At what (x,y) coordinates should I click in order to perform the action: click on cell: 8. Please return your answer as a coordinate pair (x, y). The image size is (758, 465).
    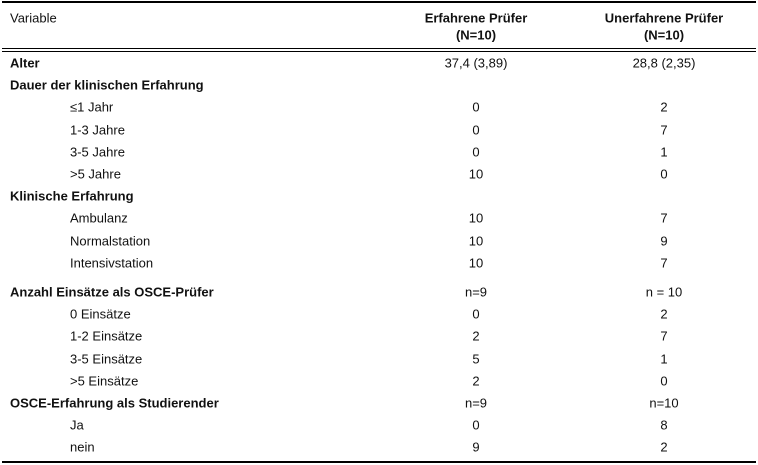
    Looking at the image, I should click on (664, 425).